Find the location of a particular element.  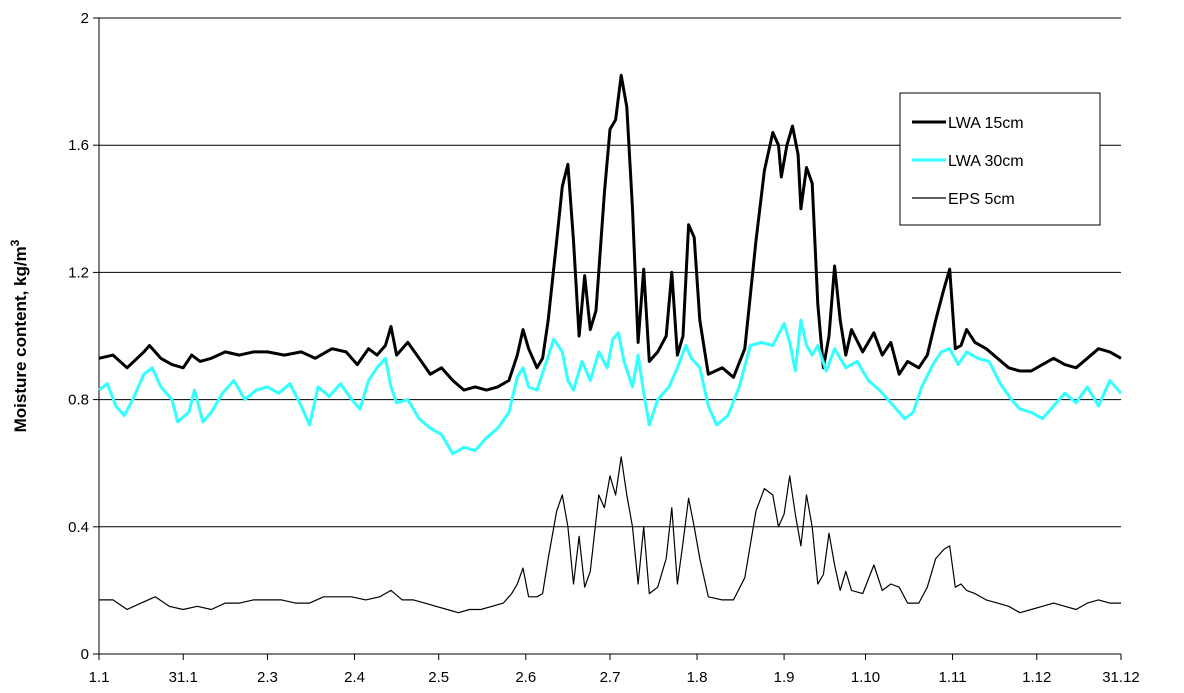

y-tick-label: 0.4 is located at coordinates (78, 527).